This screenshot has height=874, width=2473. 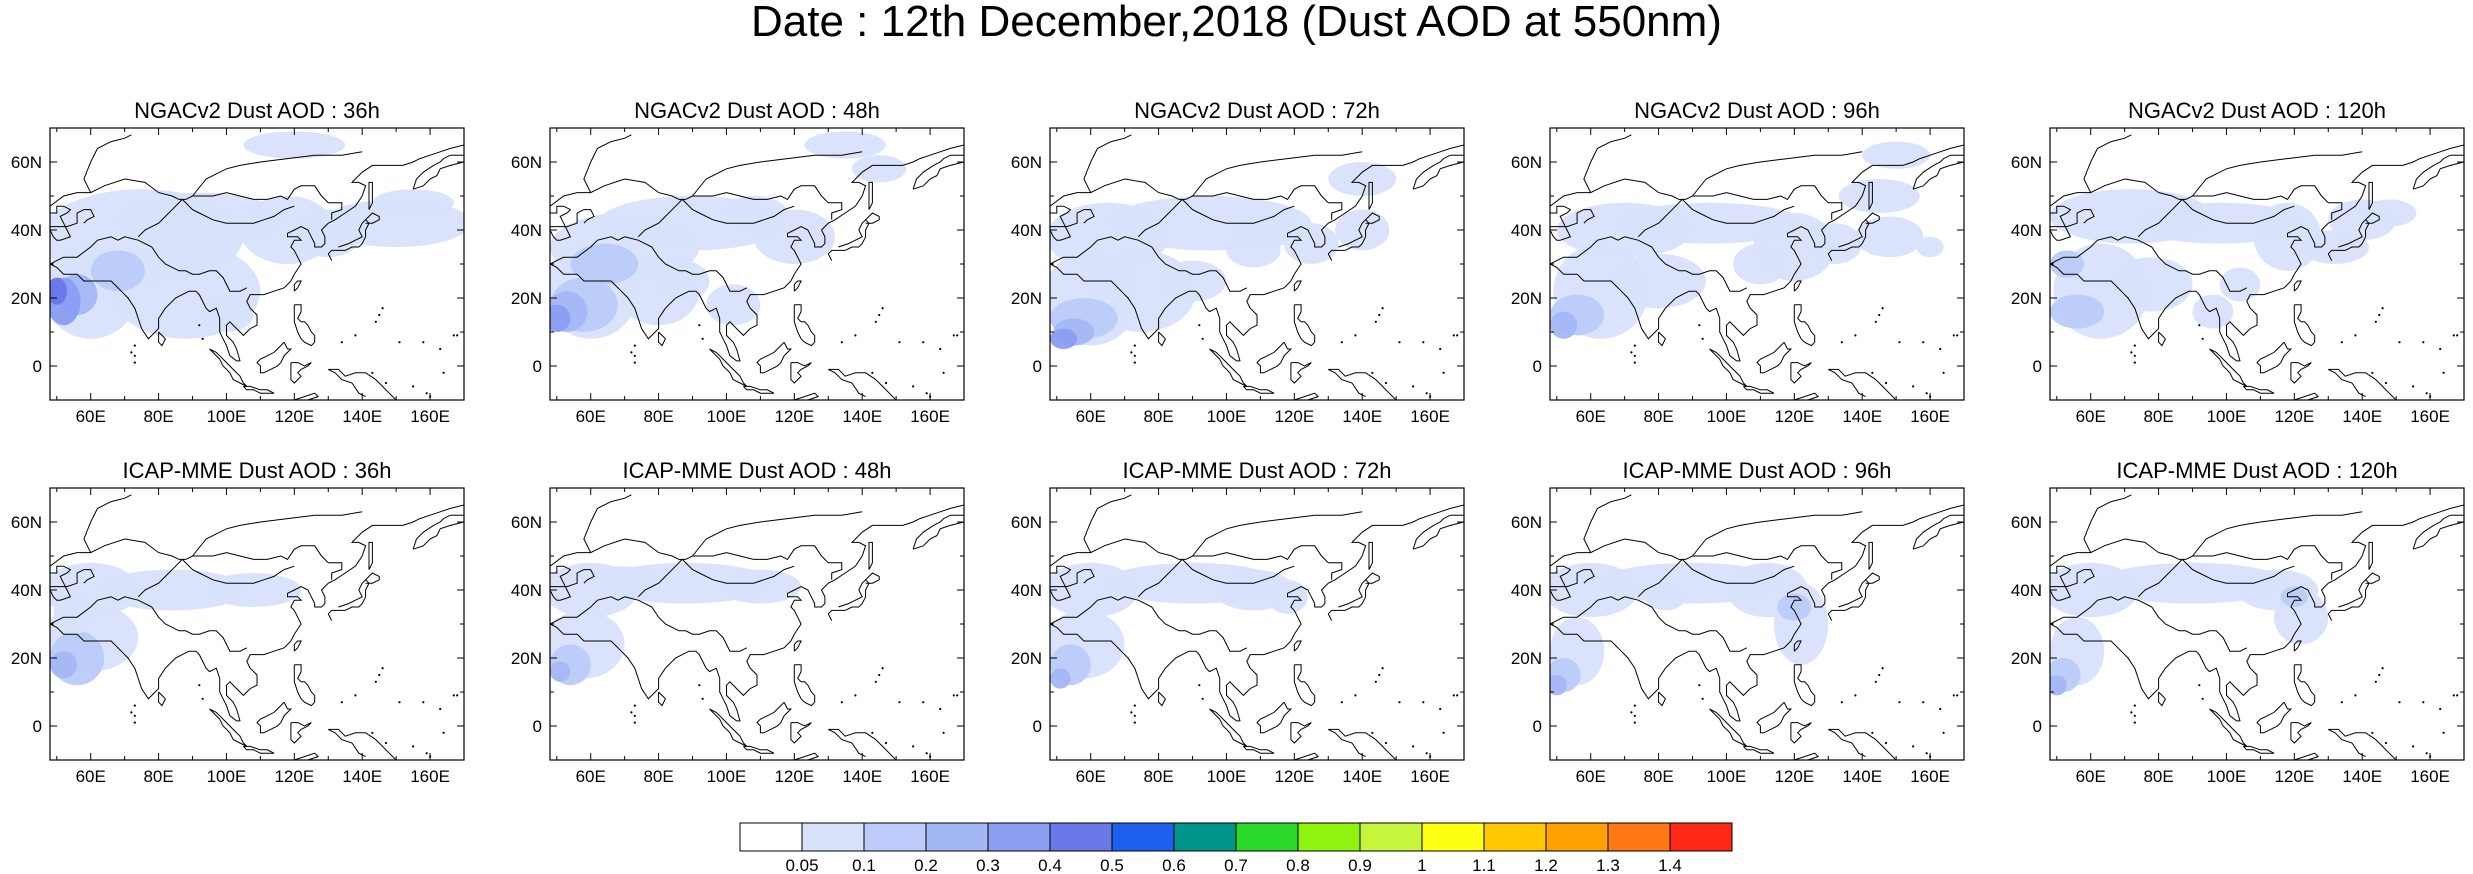 What do you see at coordinates (988, 865) in the screenshot?
I see `colorbar-label: 0.3` at bounding box center [988, 865].